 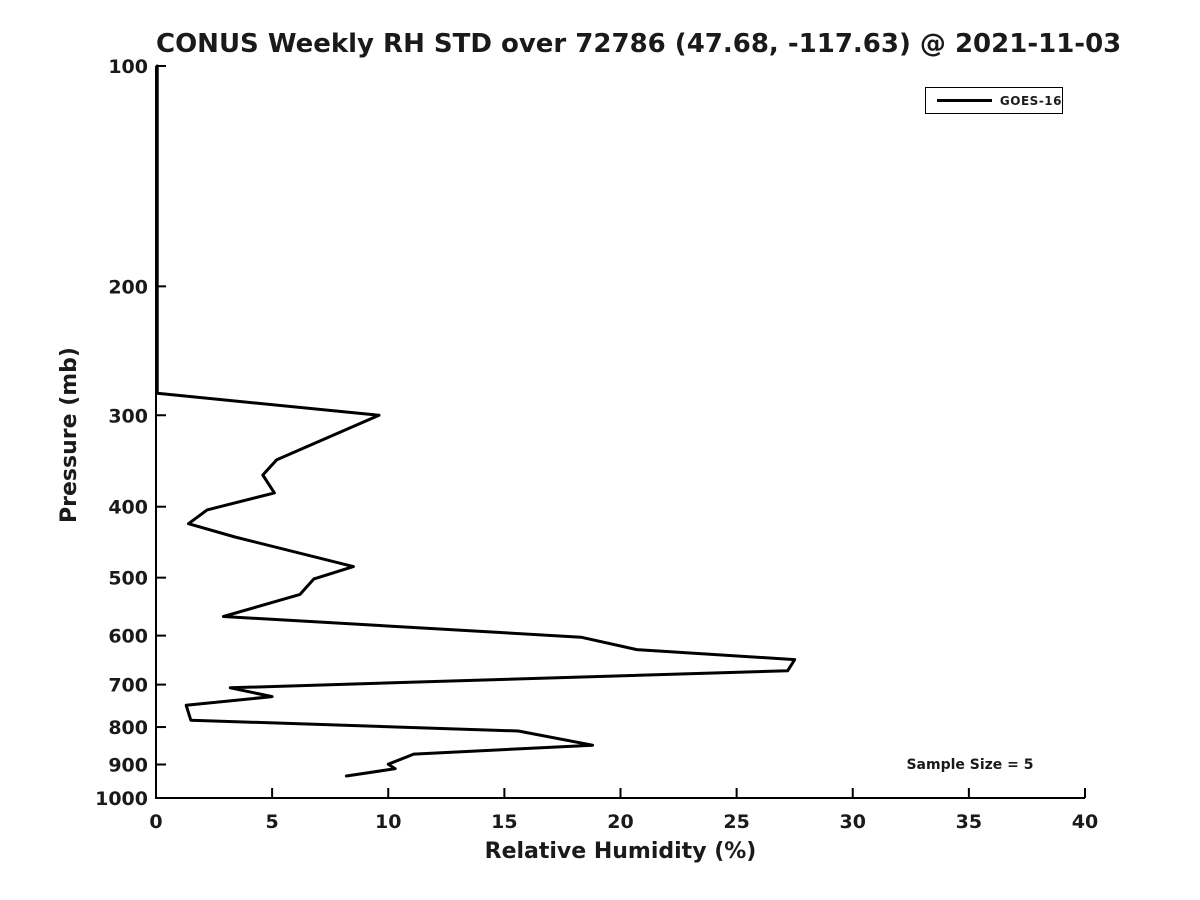 I want to click on y-tick-label: 900, so click(x=128, y=766).